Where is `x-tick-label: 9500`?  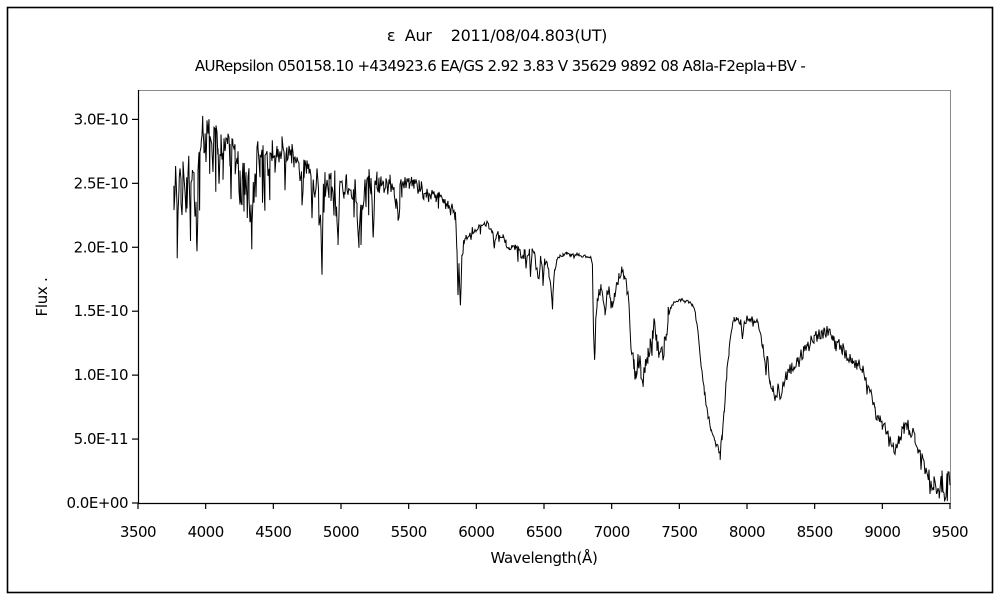 x-tick-label: 9500 is located at coordinates (950, 532).